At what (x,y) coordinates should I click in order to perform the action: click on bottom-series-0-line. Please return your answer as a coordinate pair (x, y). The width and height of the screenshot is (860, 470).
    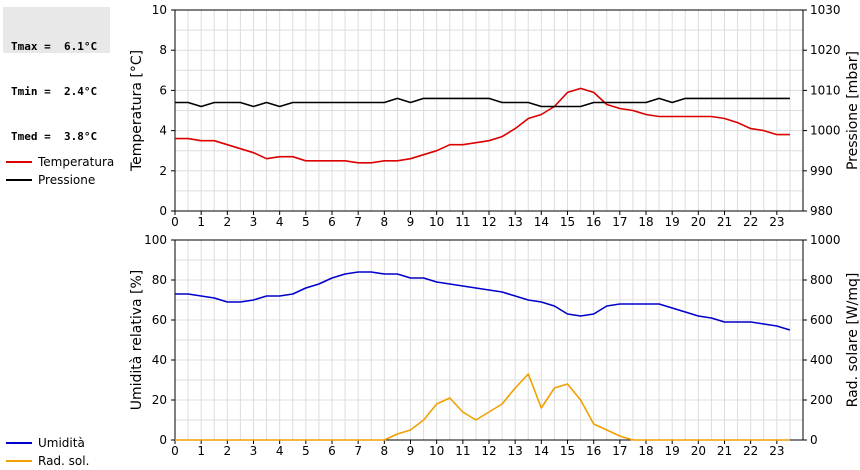
    Looking at the image, I should click on (483, 301).